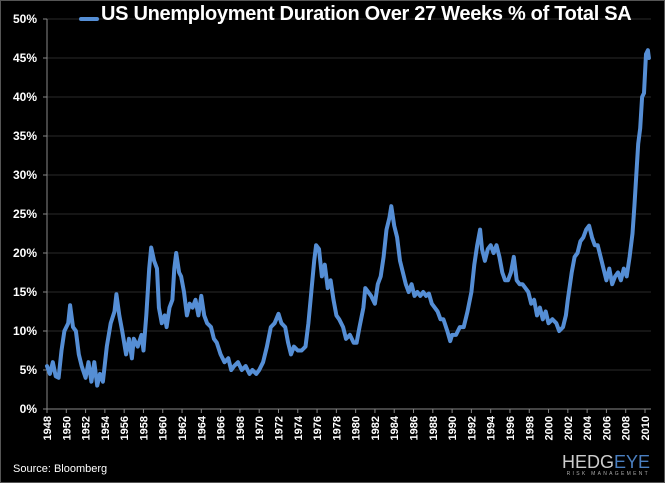  What do you see at coordinates (29, 409) in the screenshot?
I see `y-tick-label: 0%` at bounding box center [29, 409].